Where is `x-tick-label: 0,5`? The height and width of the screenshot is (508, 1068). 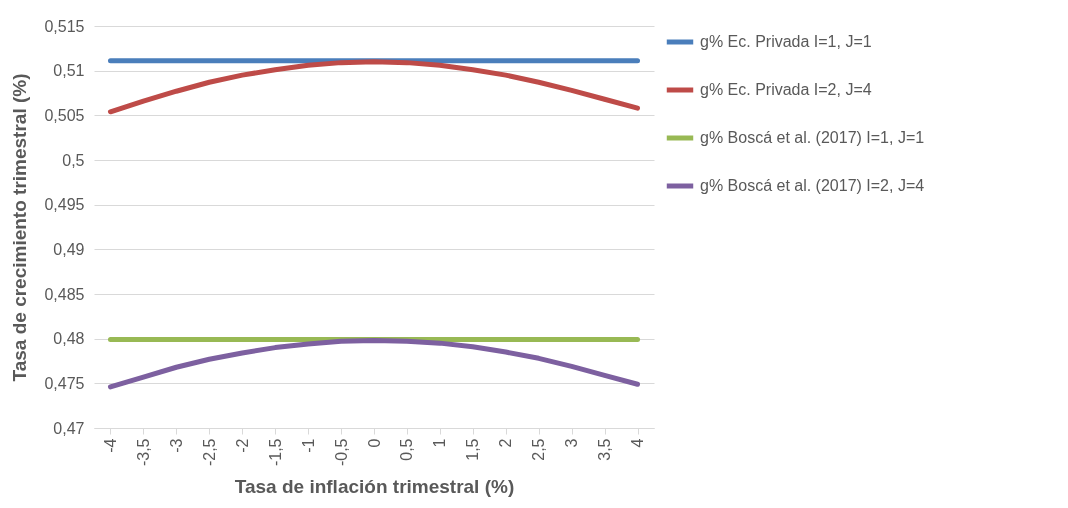 x-tick-label: 0,5 is located at coordinates (407, 449).